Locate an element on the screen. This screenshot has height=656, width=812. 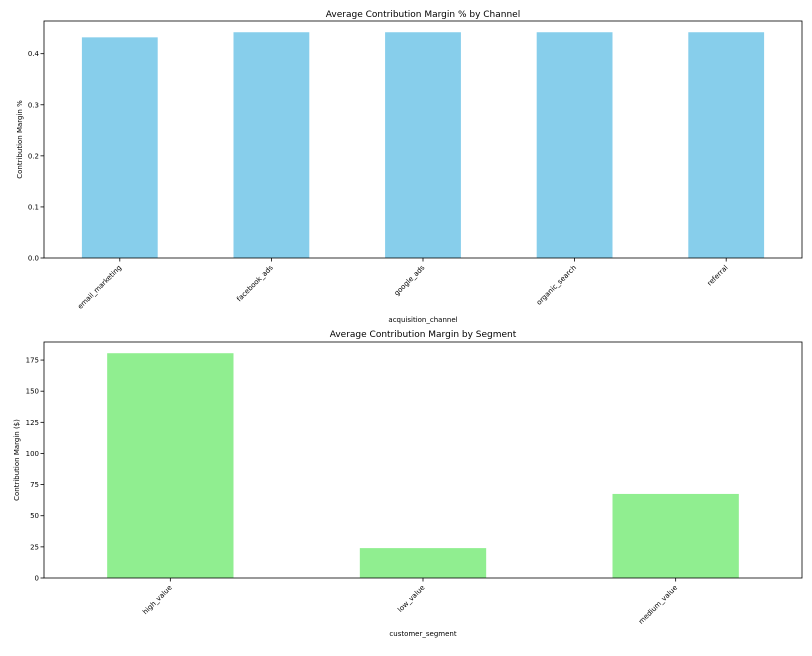
y-tick-label: 0.3 is located at coordinates (33, 105).